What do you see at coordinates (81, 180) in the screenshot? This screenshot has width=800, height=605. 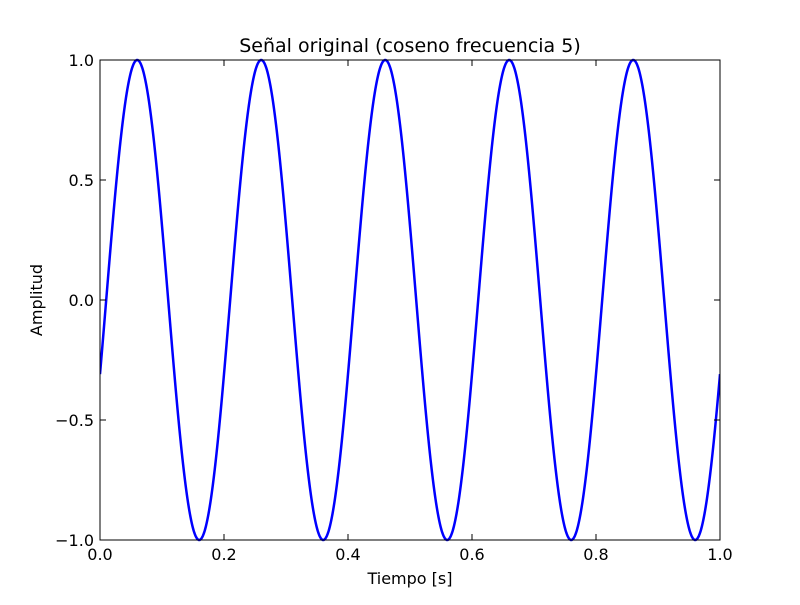 I see `y-tick-label: 0.5` at bounding box center [81, 180].